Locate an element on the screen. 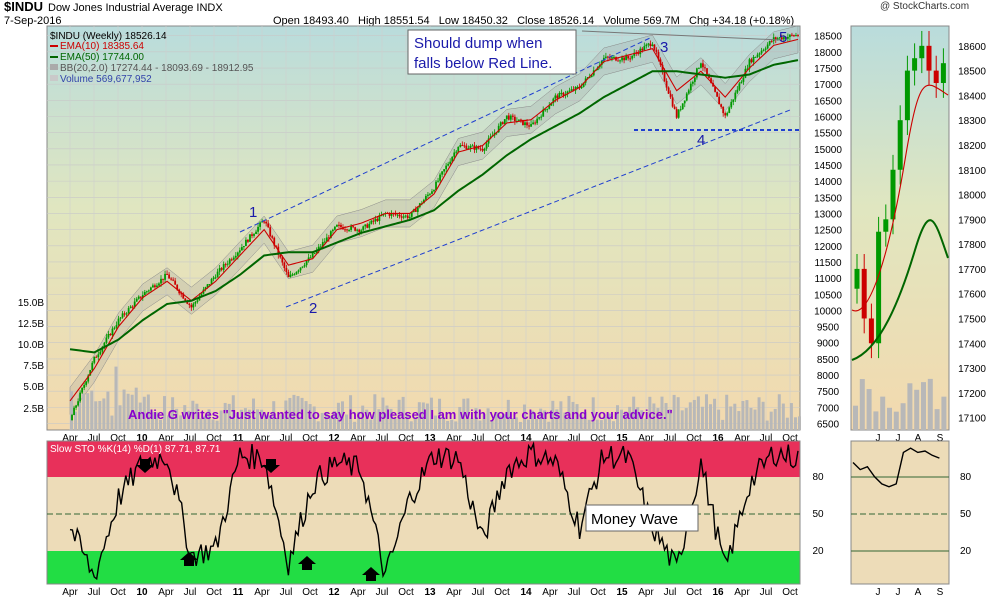 This screenshot has height=600, width=1000. legend-volume-swatch is located at coordinates (54, 78).